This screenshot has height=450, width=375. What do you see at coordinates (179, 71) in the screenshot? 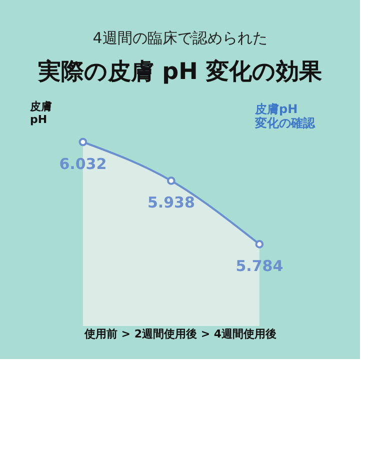
I see `chart-title: 実際の皮膚 pH 変化の効果` at bounding box center [179, 71].